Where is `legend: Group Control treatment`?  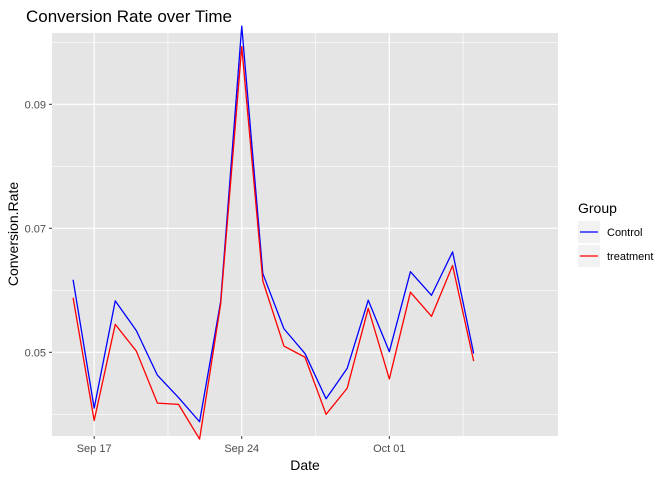 legend: Group Control treatment is located at coordinates (615, 233).